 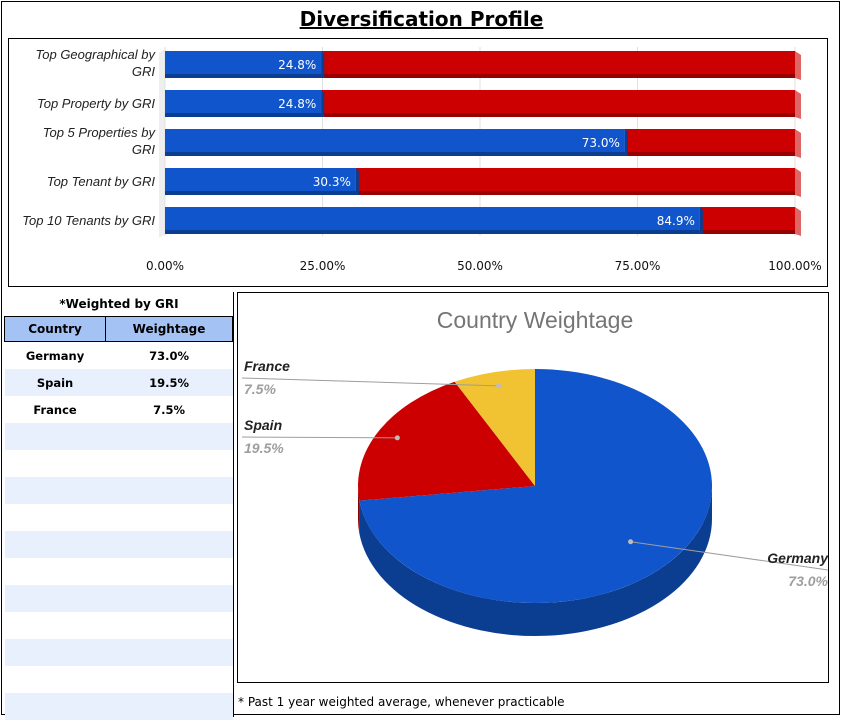 What do you see at coordinates (101, 181) in the screenshot?
I see `category-label: Top Tenant by GRI` at bounding box center [101, 181].